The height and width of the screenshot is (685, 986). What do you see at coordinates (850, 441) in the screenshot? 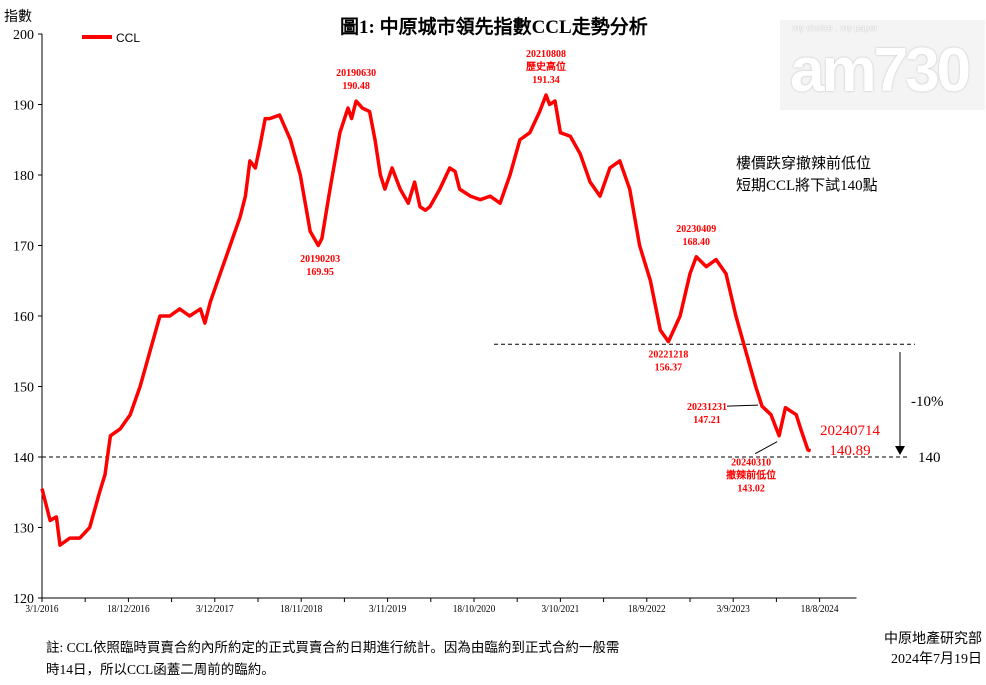
I see `latest-annotation: 20240714 140.89` at bounding box center [850, 441].